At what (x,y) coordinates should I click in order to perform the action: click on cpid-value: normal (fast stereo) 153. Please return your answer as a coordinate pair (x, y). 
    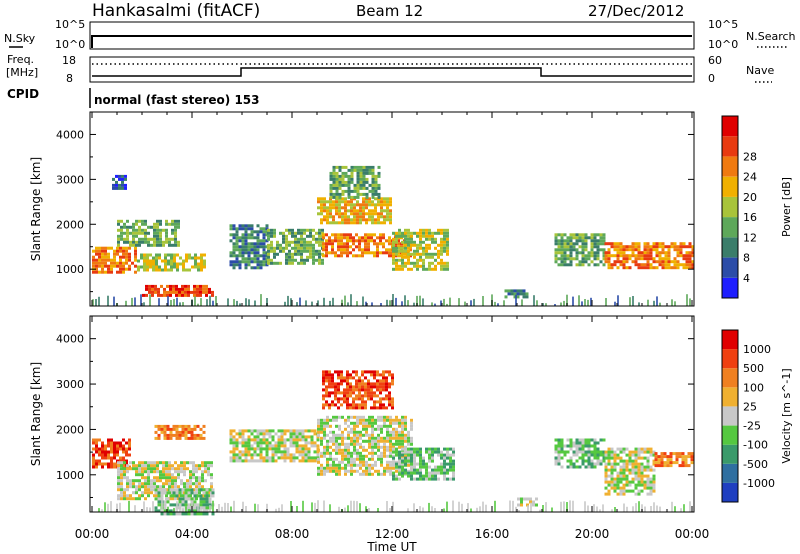
    Looking at the image, I should click on (177, 100).